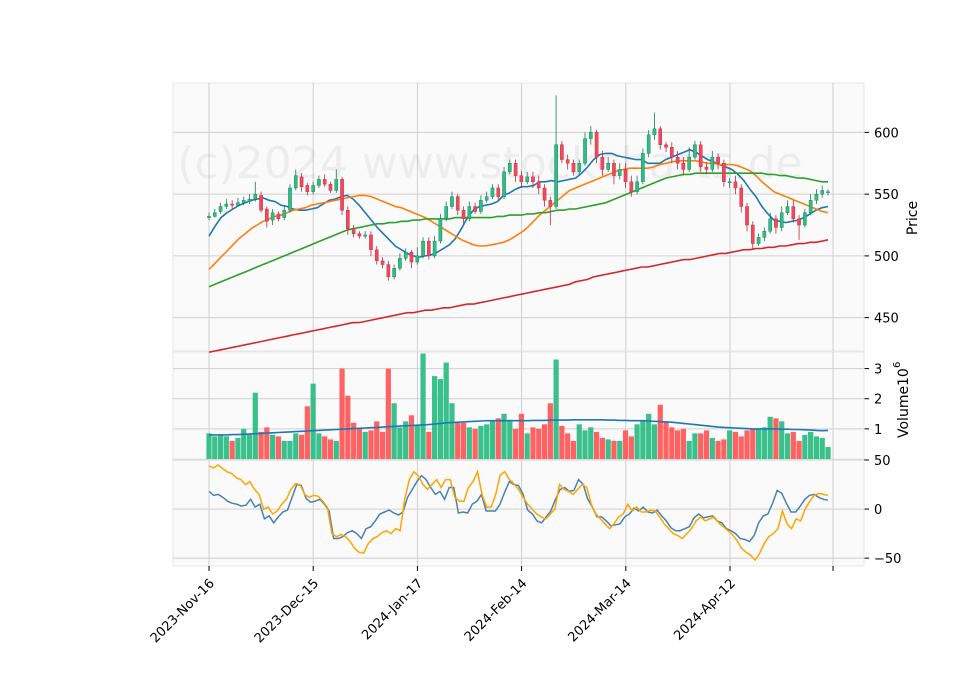 The image size is (960, 694). I want to click on x-tick-label: 2023-Dec-15, so click(287, 611).